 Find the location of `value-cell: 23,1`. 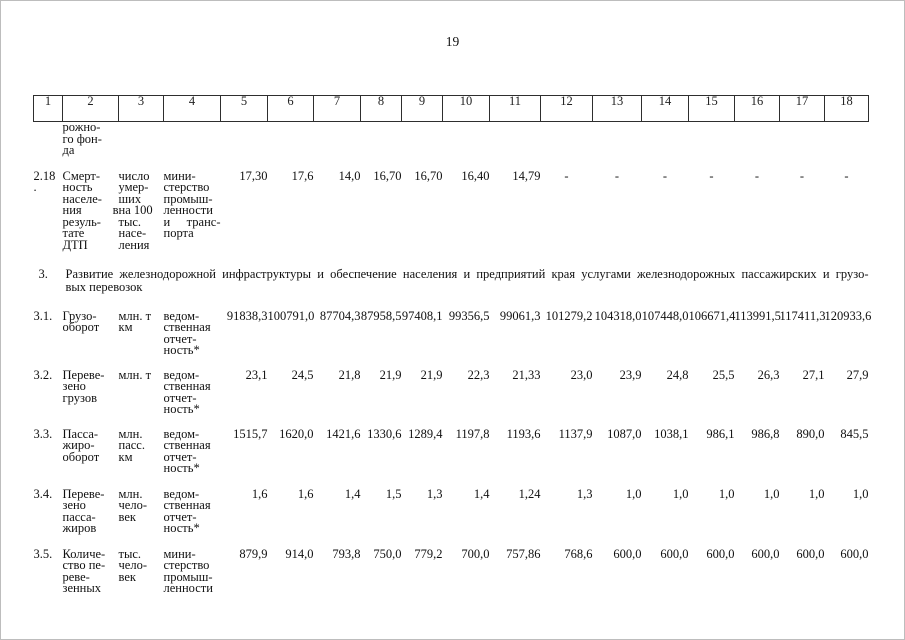

value-cell: 23,1 is located at coordinates (256, 374).